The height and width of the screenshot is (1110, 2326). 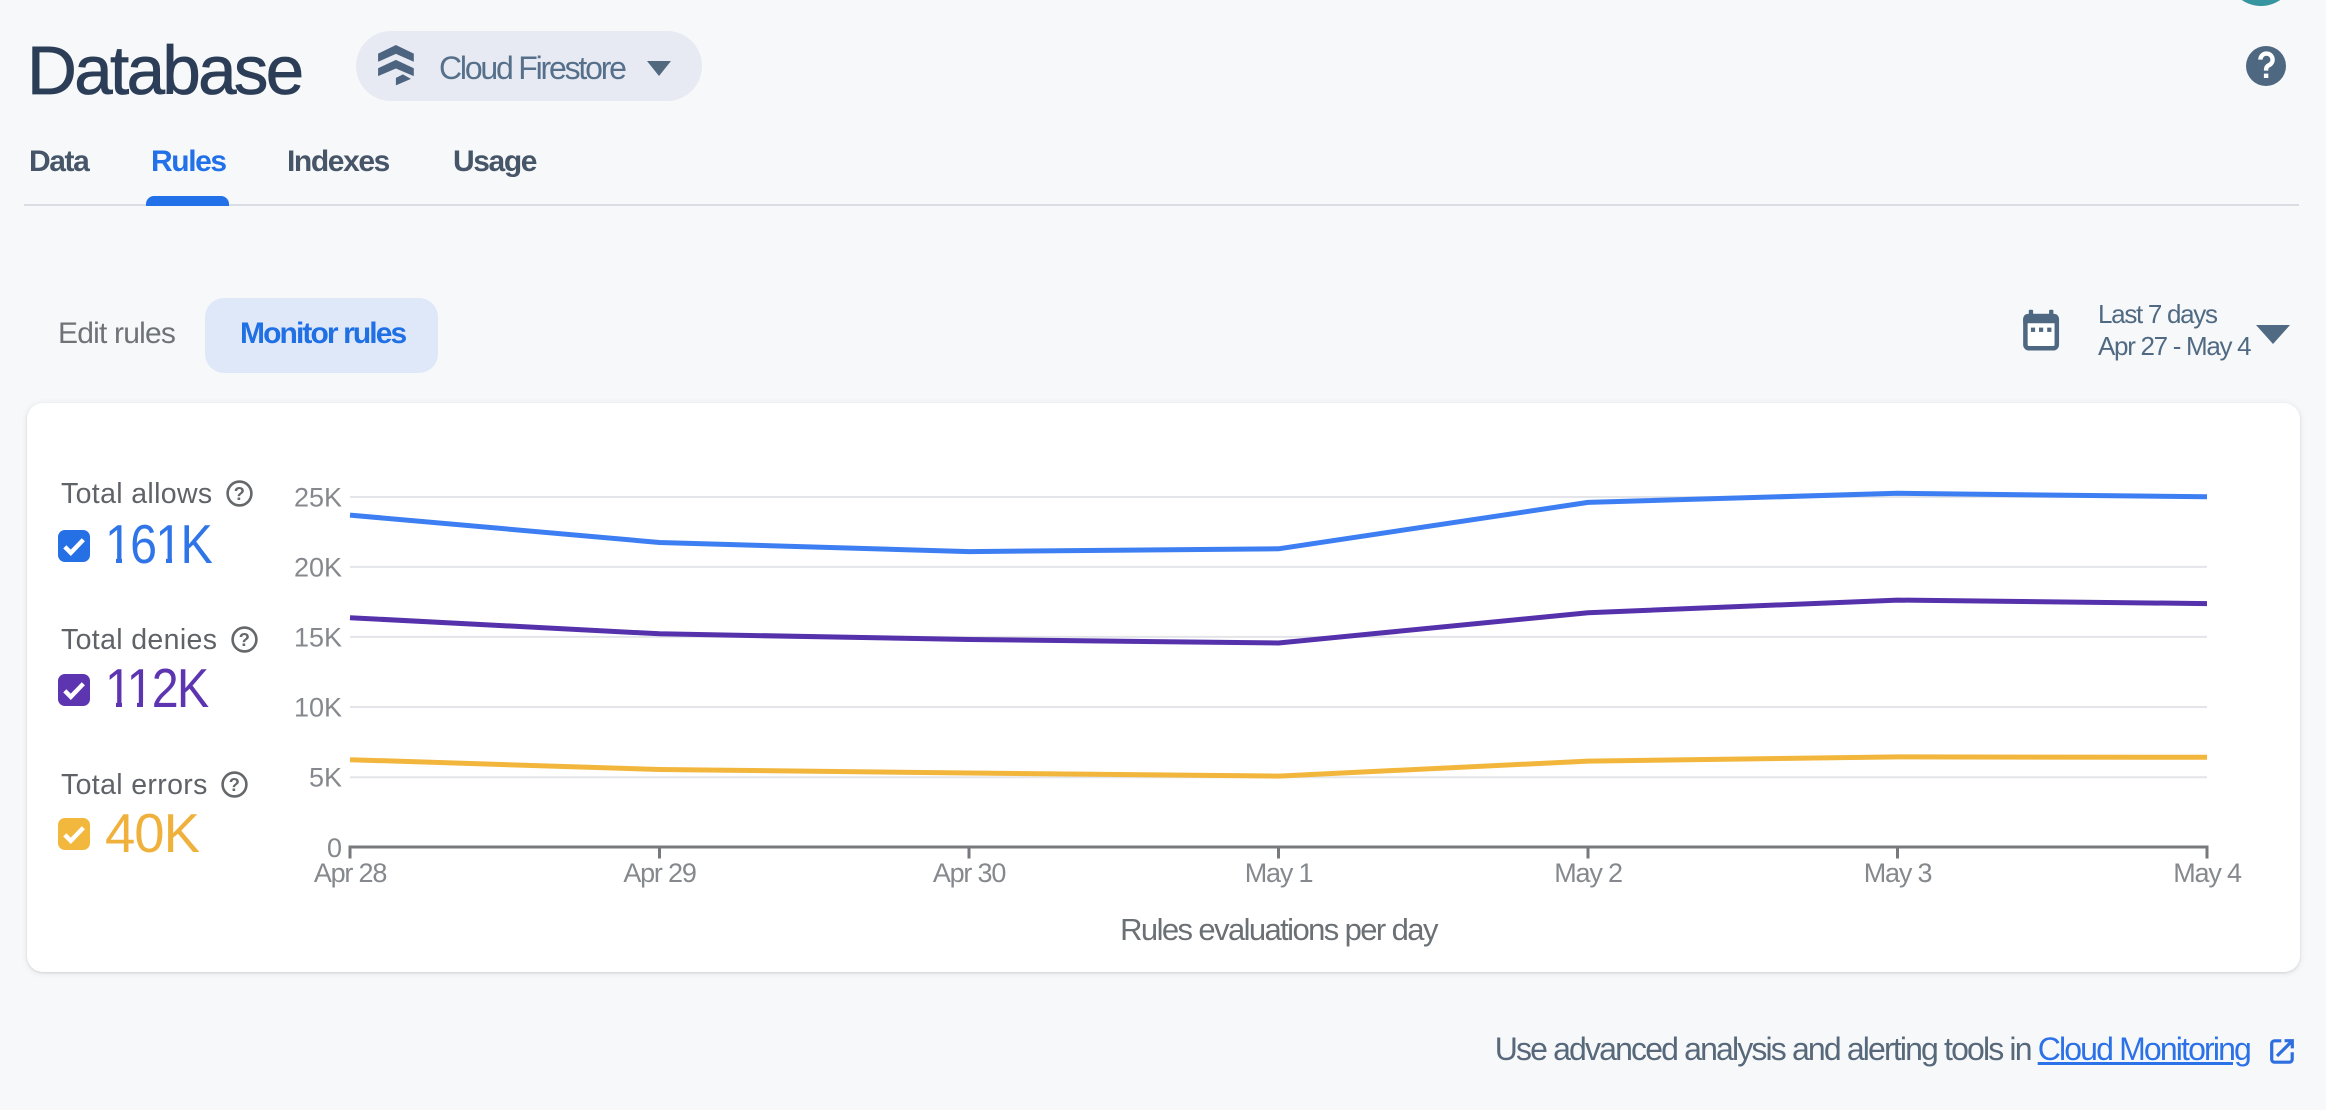 What do you see at coordinates (318, 498) in the screenshot?
I see `svg-text: 25K` at bounding box center [318, 498].